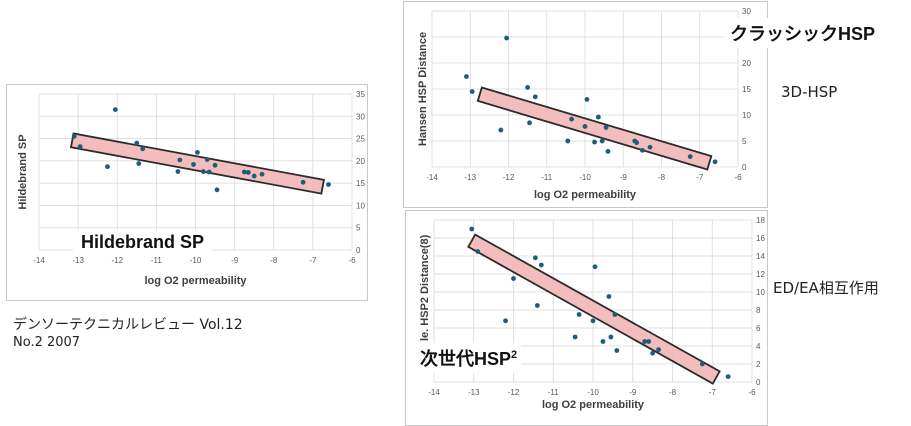 Image resolution: width=911 pixels, height=426 pixels. I want to click on hildebrand-label: Hildebrand SP, so click(143, 242).